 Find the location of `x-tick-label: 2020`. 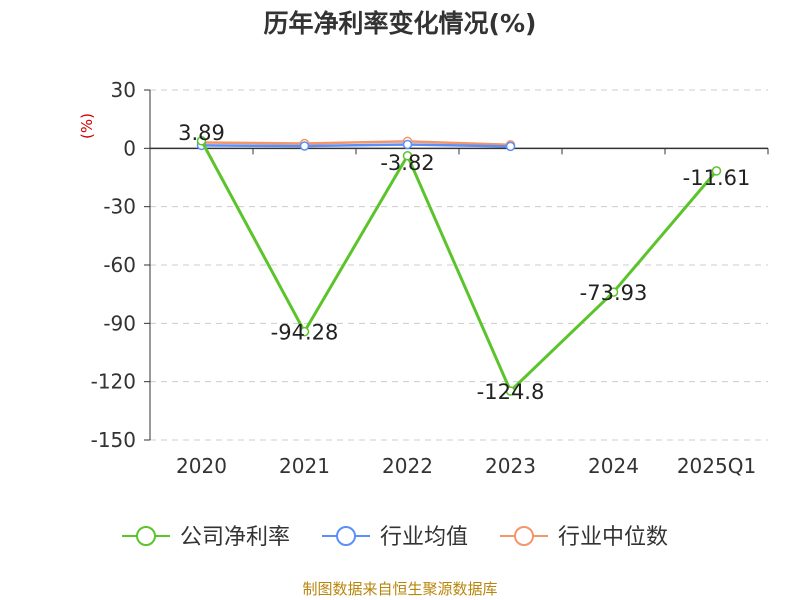

x-tick-label: 2020 is located at coordinates (201, 466).